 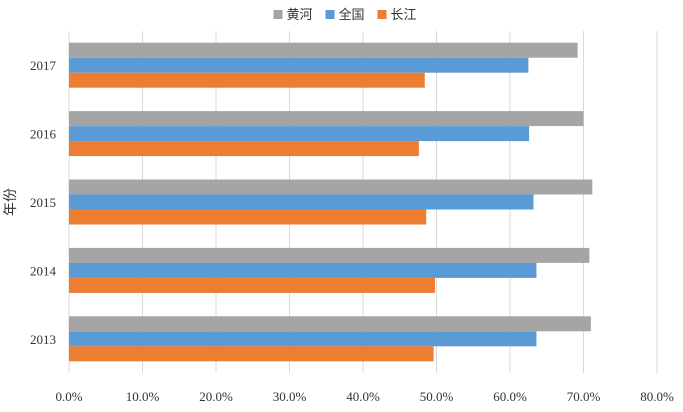 What do you see at coordinates (323, 50) in the screenshot?
I see `bar-2017-黄河` at bounding box center [323, 50].